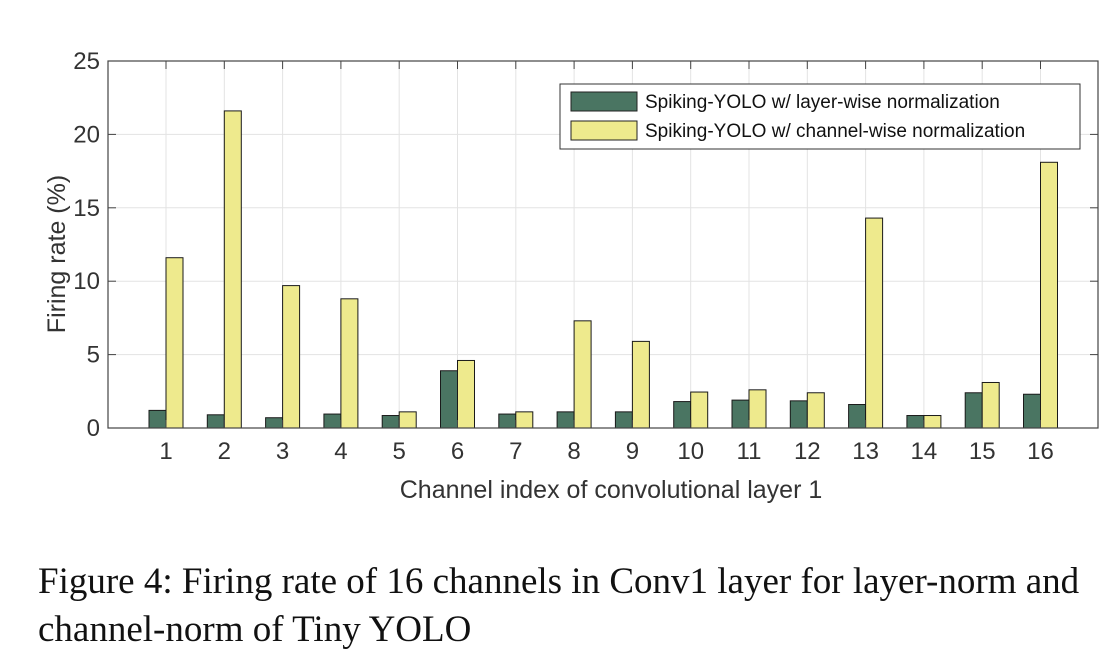 Image resolution: width=1118 pixels, height=667 pixels. What do you see at coordinates (1040, 451) in the screenshot?
I see `x-tick-label: 16` at bounding box center [1040, 451].